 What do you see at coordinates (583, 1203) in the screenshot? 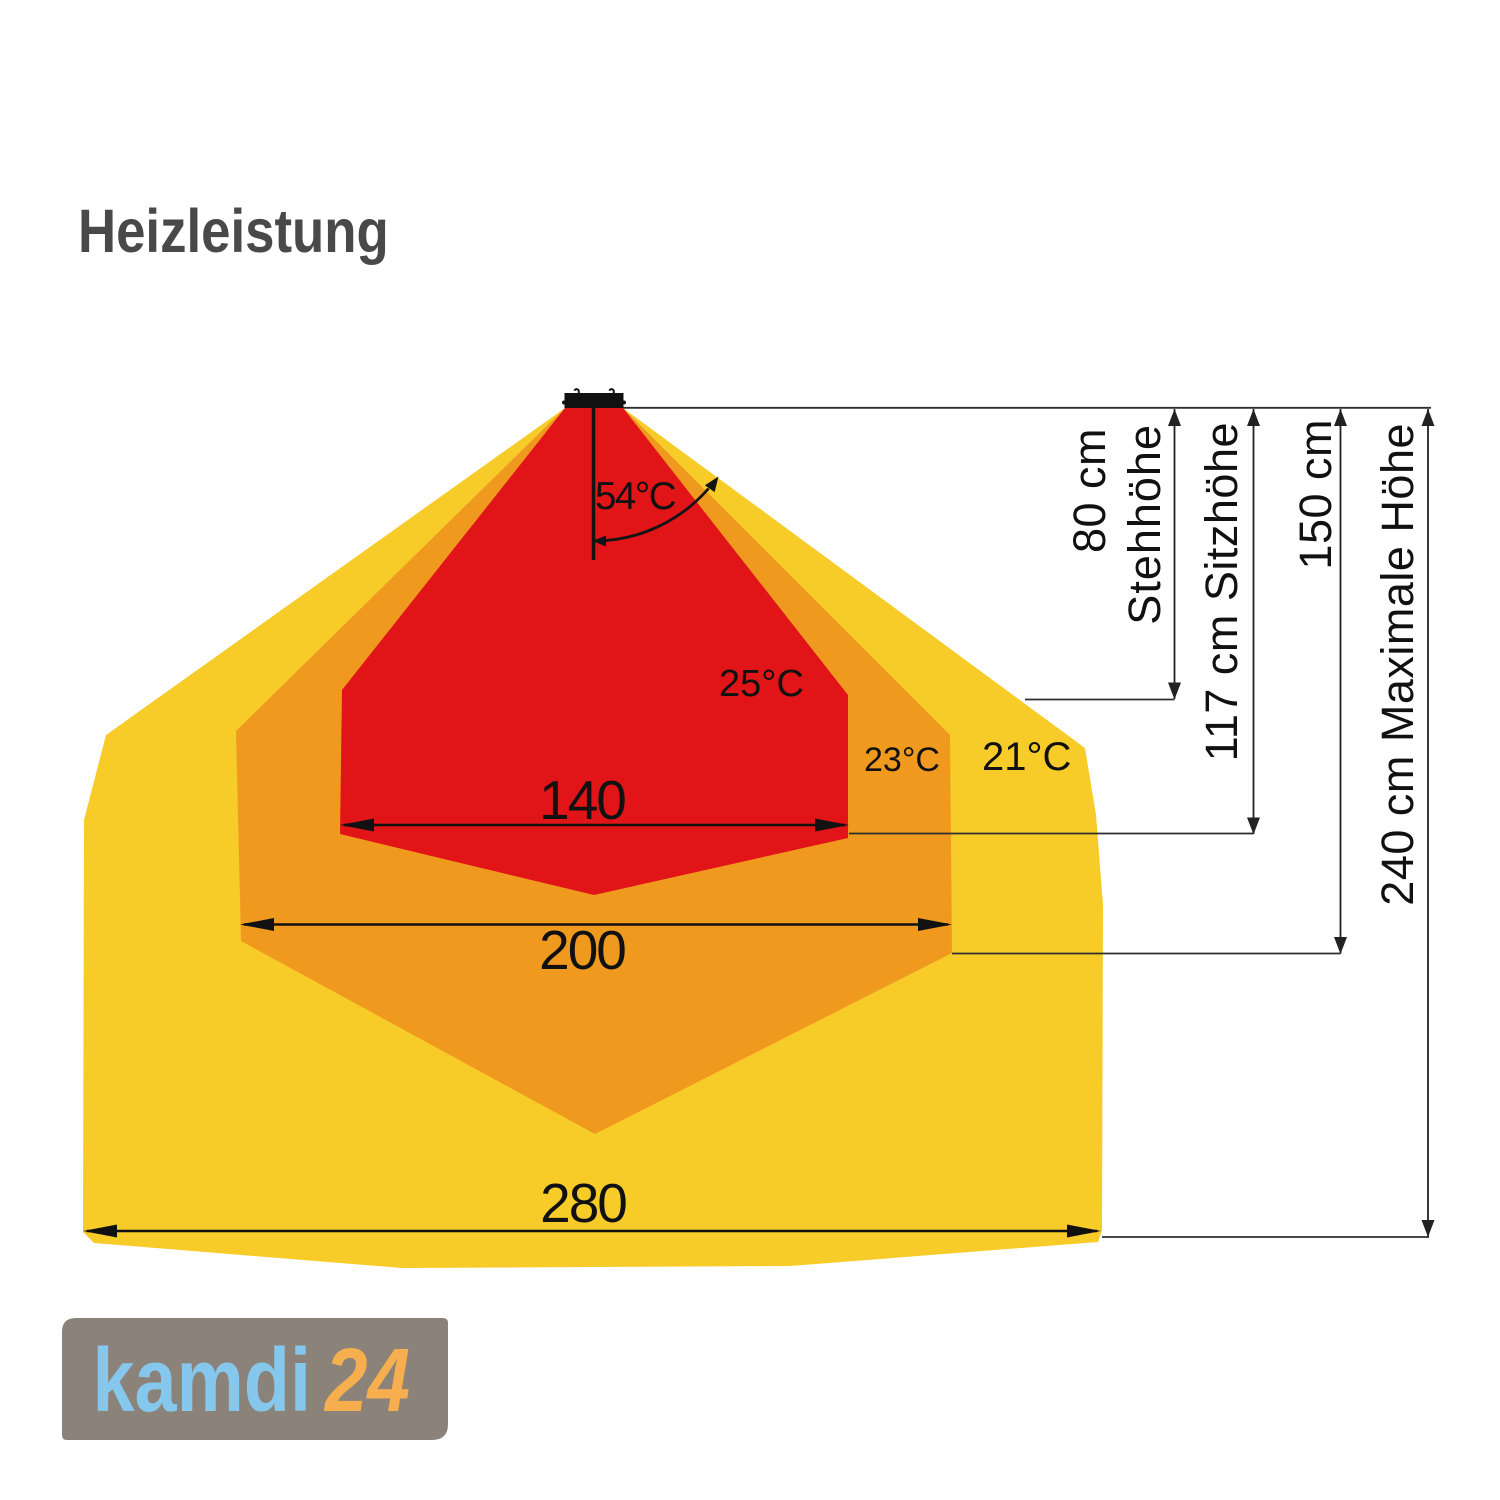
I see `svg-text: 280` at bounding box center [583, 1203].